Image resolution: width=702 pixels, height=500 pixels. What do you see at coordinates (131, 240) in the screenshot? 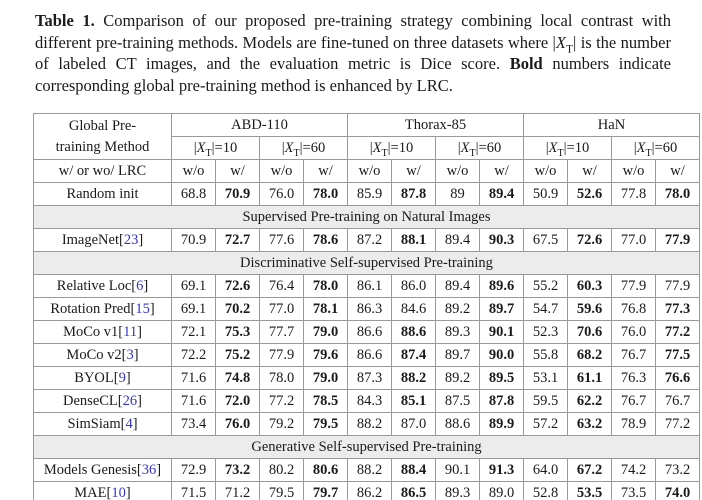
I see `citation-link: 23` at bounding box center [131, 240].